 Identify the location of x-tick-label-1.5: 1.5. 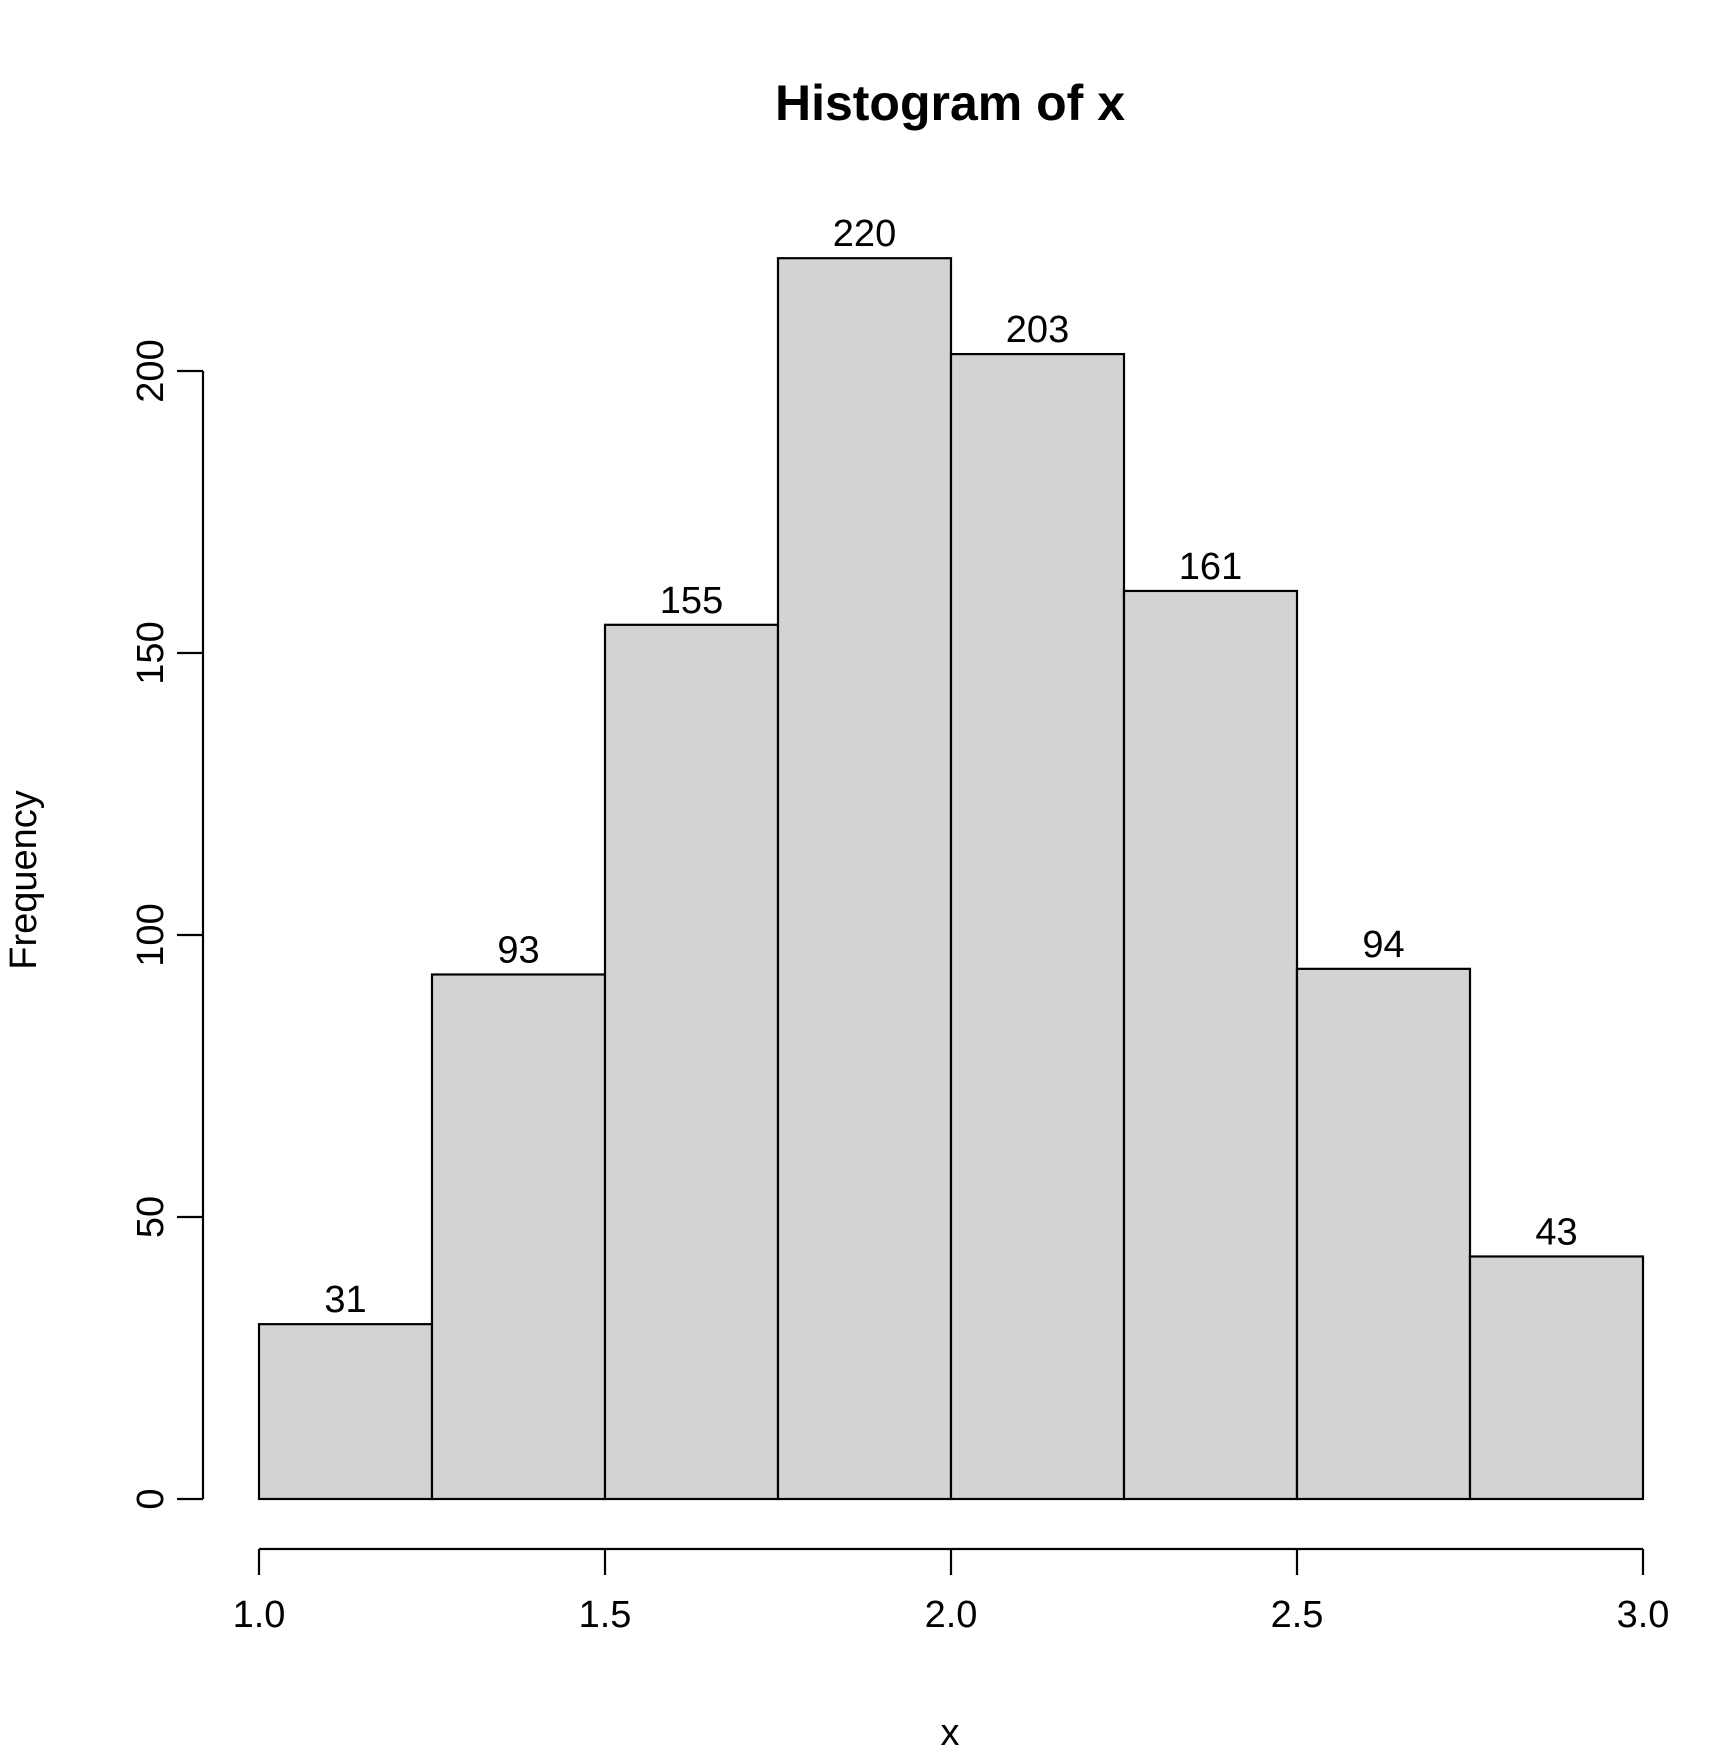
(605, 1615).